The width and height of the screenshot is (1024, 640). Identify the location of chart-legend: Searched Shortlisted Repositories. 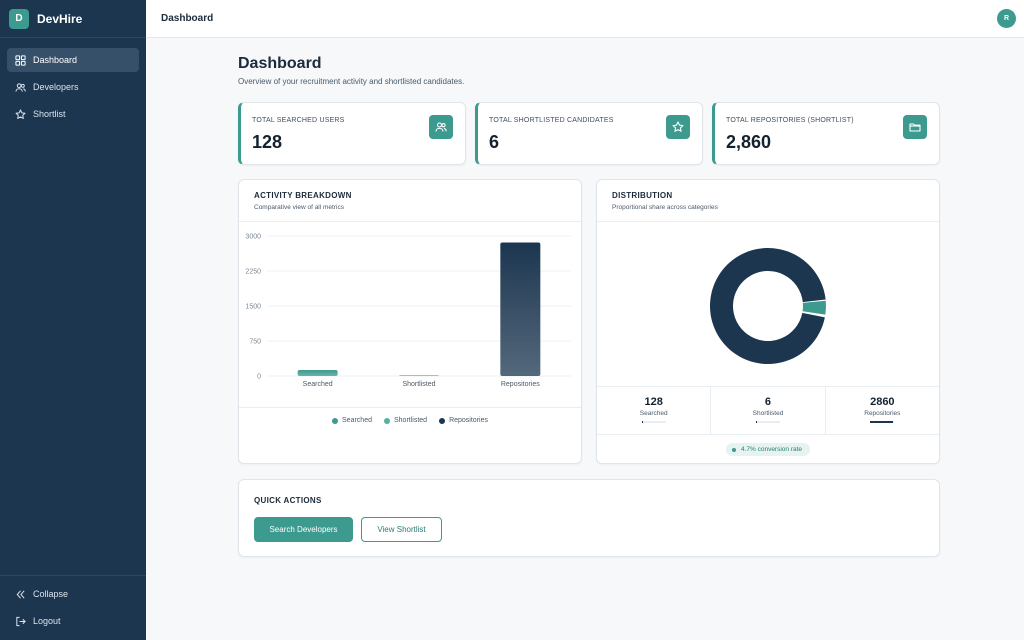
(410, 420).